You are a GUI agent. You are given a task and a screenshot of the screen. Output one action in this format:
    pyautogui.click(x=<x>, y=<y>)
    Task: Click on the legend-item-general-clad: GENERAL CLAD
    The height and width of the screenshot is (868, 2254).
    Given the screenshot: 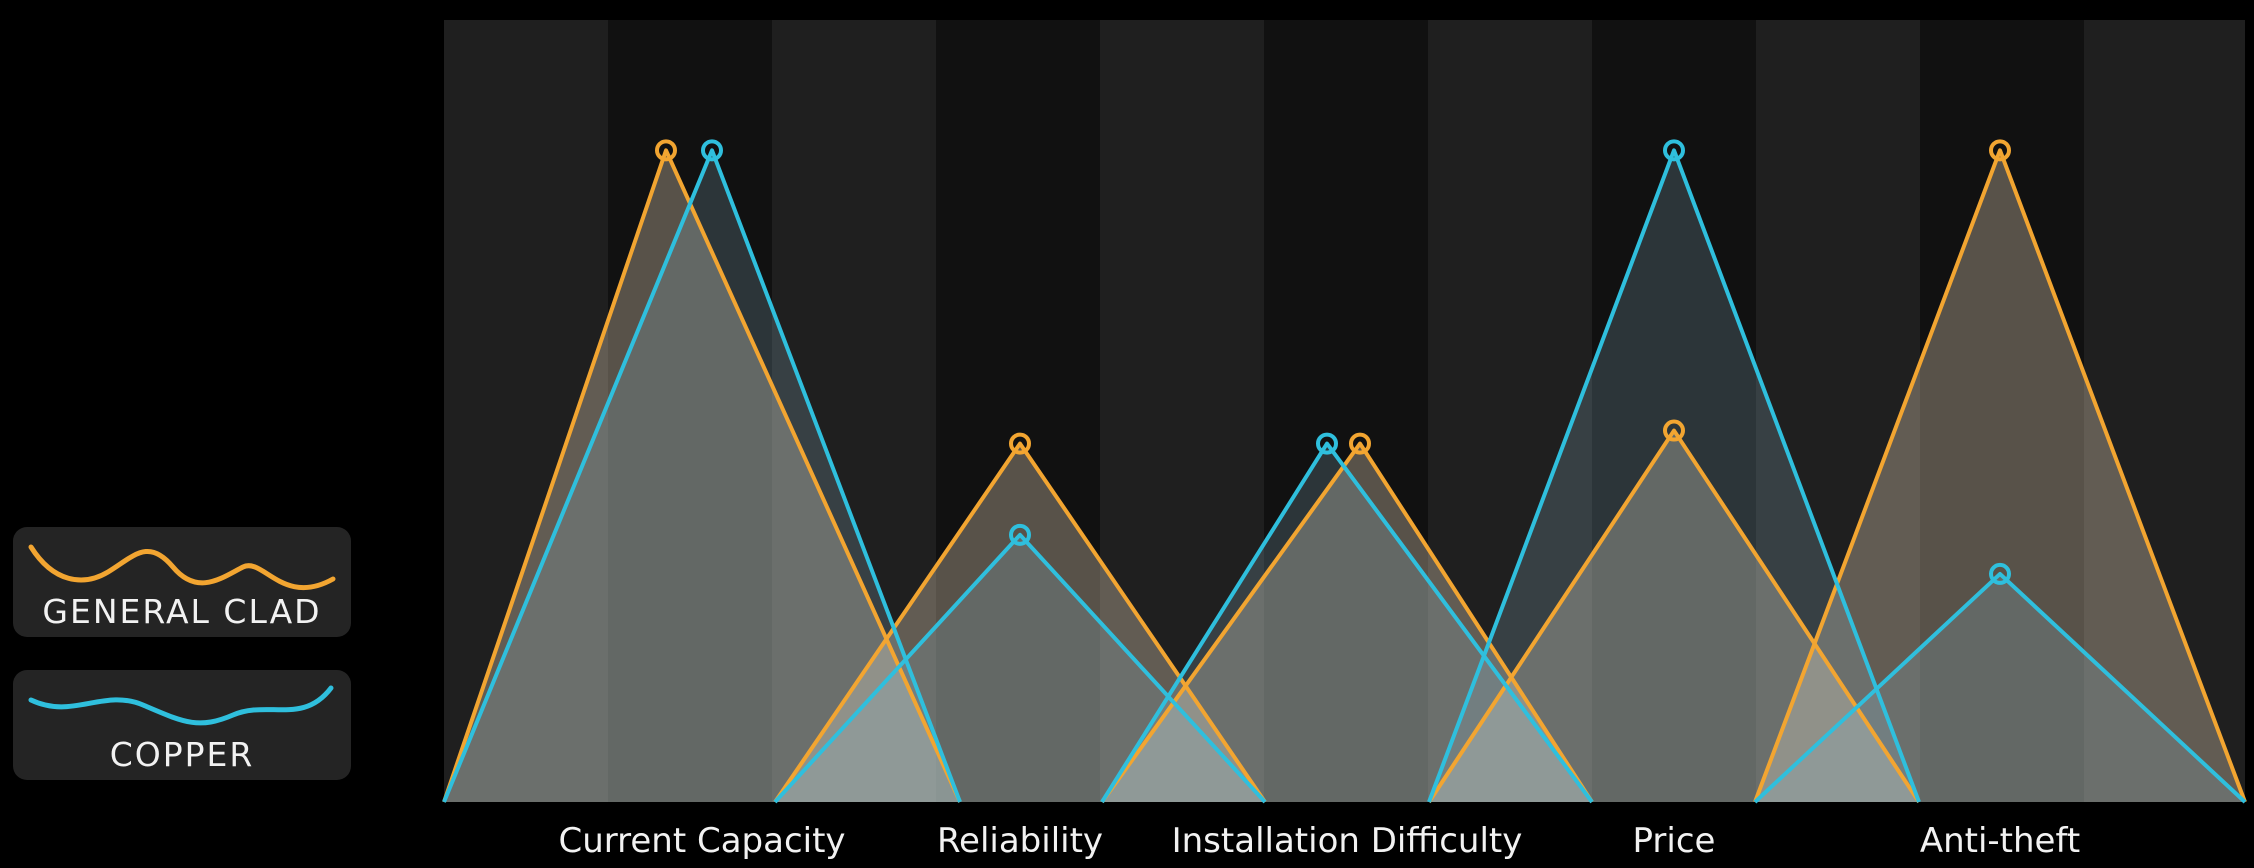 What is the action you would take?
    pyautogui.click(x=182, y=582)
    